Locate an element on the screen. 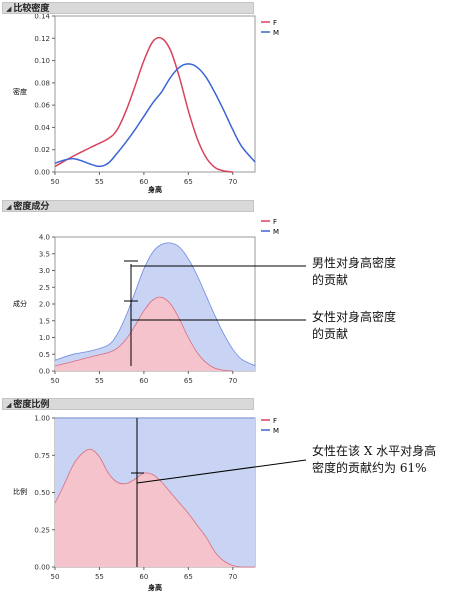 The image size is (459, 597). y-tick-label: 1.00 is located at coordinates (42, 419).